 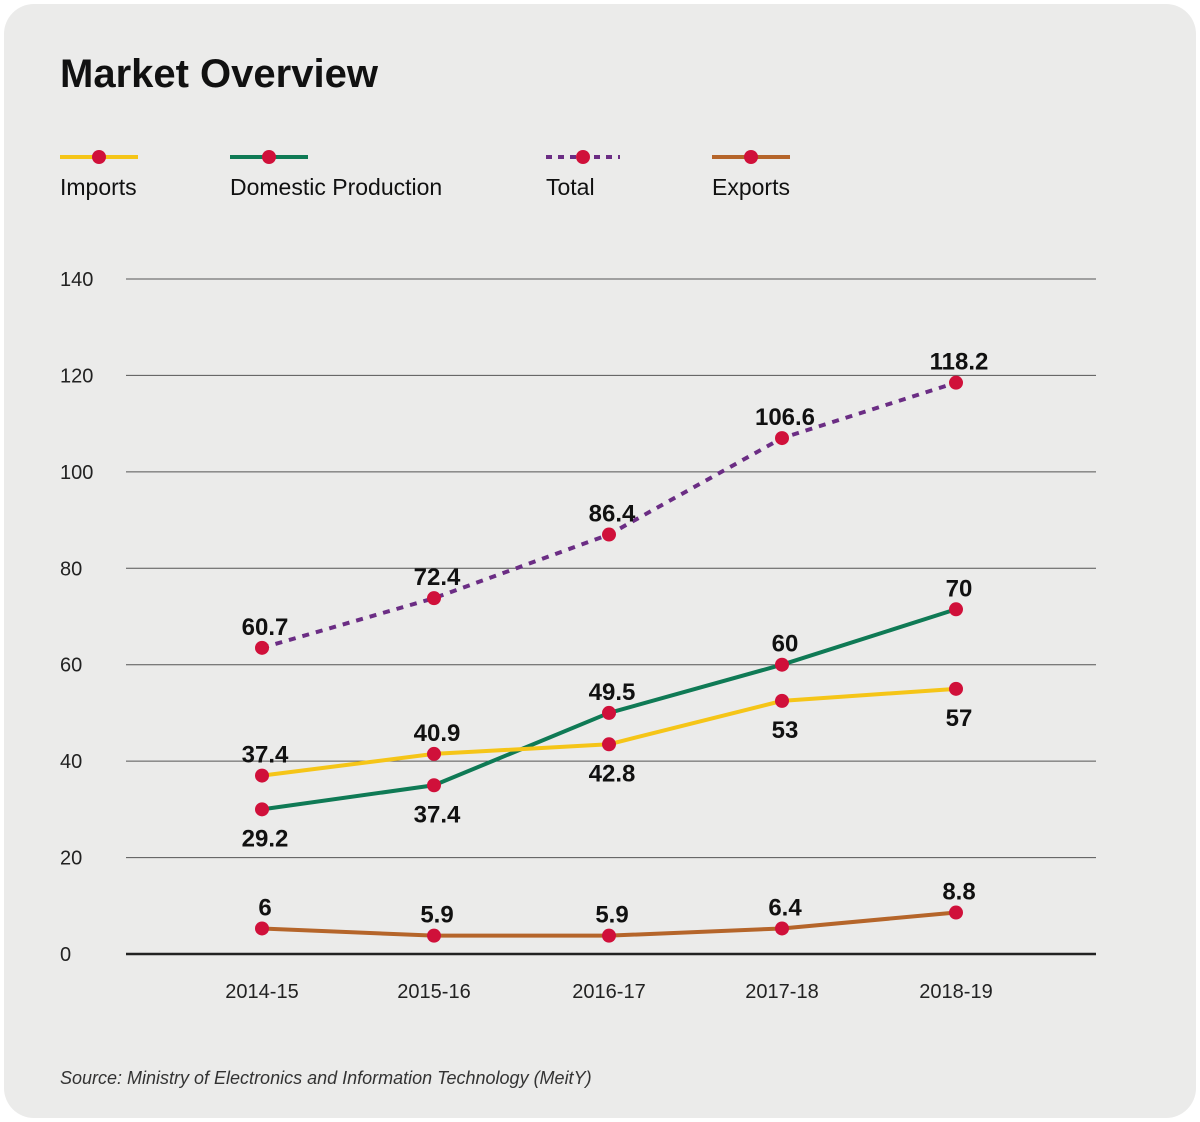 What do you see at coordinates (612, 773) in the screenshot?
I see `data-label-imports: 42.8` at bounding box center [612, 773].